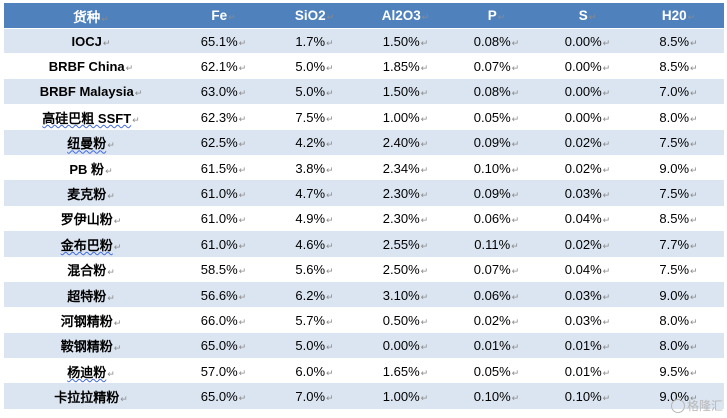 The image size is (727, 418). Describe the element at coordinates (223, 92) in the screenshot. I see `value-cell: 63.0%↵` at that location.